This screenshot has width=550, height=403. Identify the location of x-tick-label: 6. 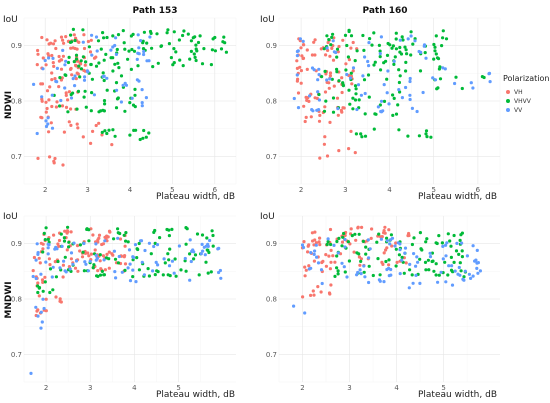
(478, 190).